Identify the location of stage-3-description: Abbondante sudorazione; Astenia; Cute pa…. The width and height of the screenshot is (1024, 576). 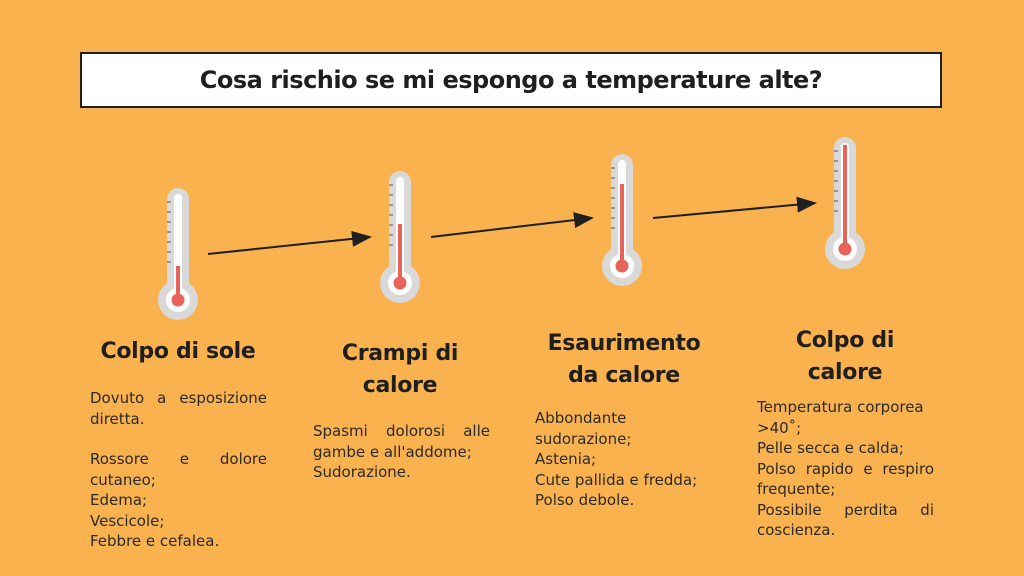
(616, 459).